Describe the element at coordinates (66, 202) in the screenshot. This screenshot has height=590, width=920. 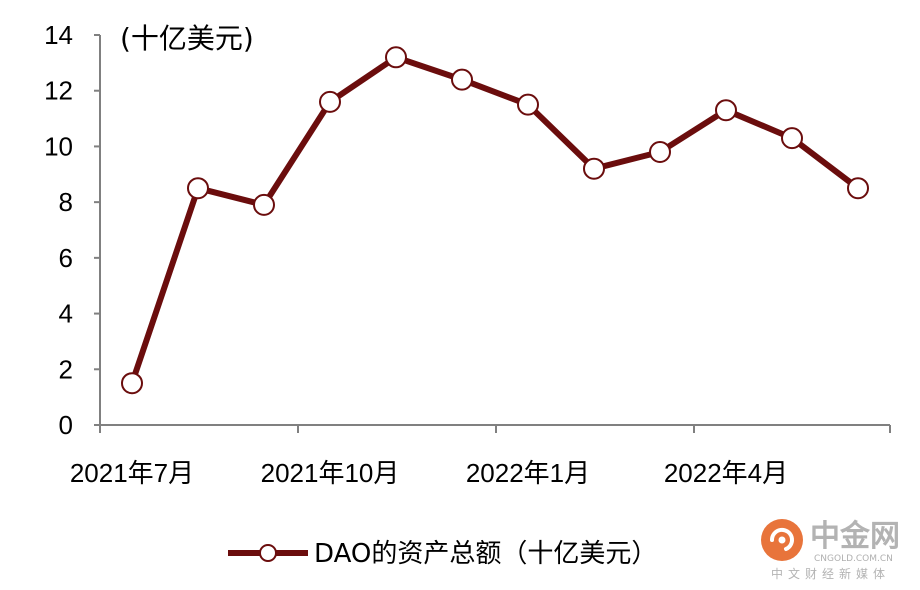
I see `y-tick-label: 8` at that location.